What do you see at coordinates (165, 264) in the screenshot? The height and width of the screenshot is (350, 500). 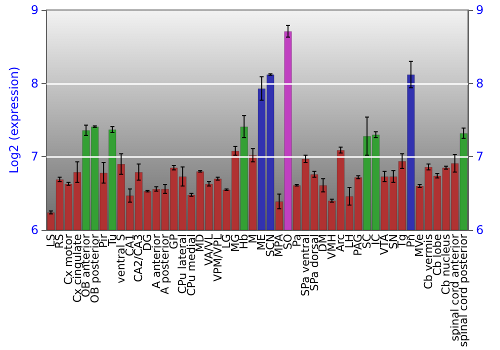 I see `x-tick-label: A posterior` at bounding box center [165, 264].